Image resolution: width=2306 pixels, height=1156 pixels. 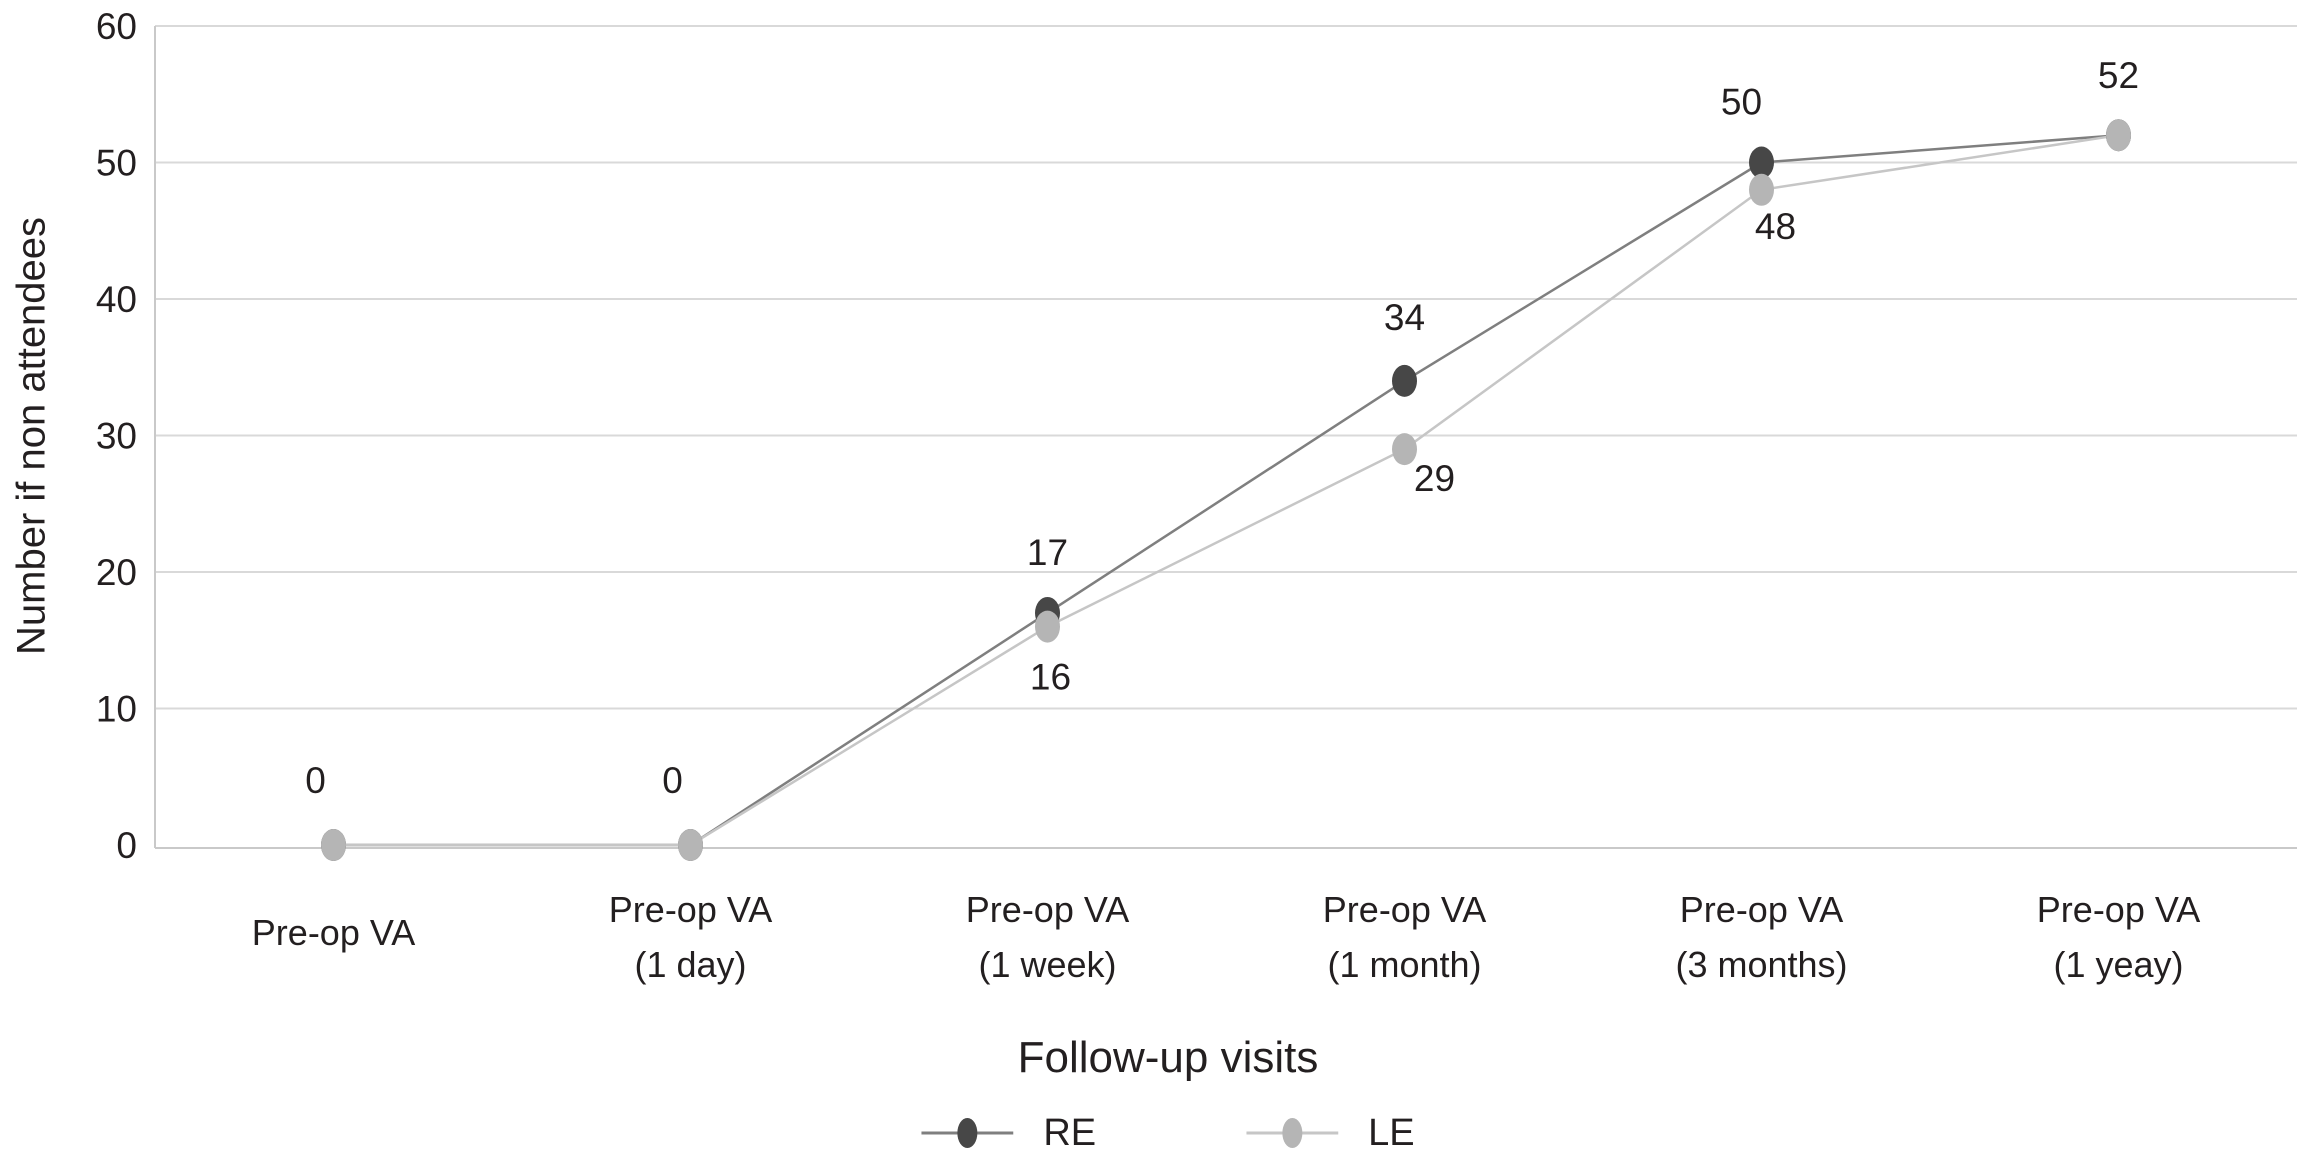 I want to click on x-category-label: (1 month), so click(x=1404, y=964).